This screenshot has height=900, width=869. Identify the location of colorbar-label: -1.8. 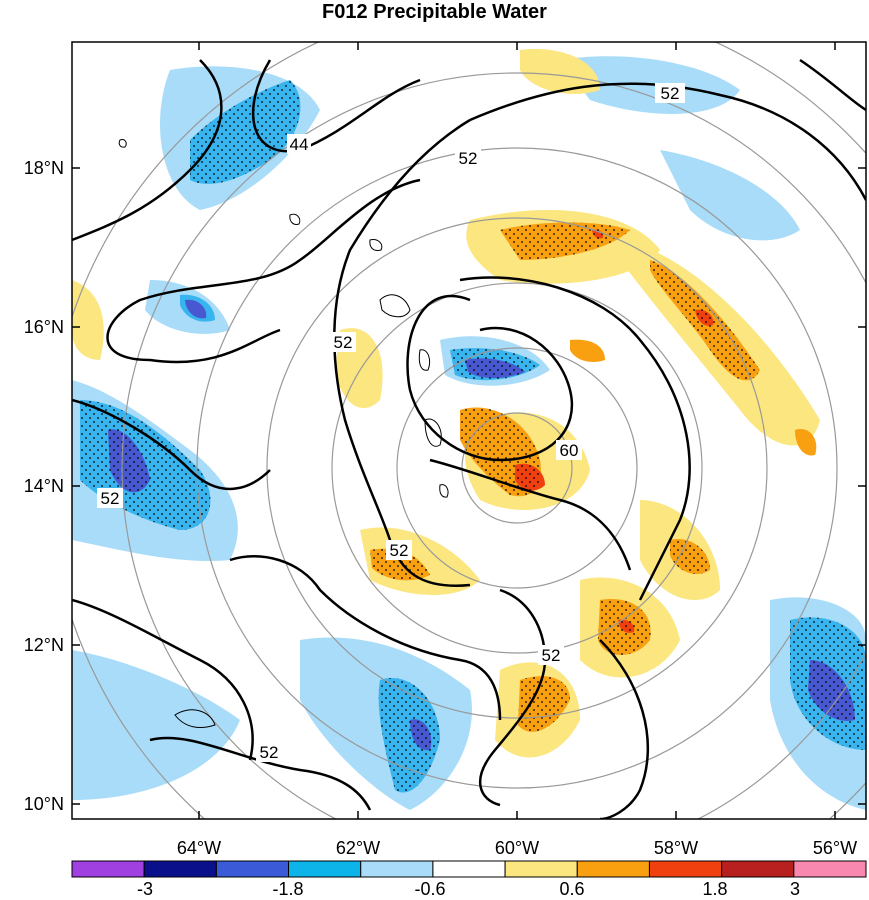
(287, 889).